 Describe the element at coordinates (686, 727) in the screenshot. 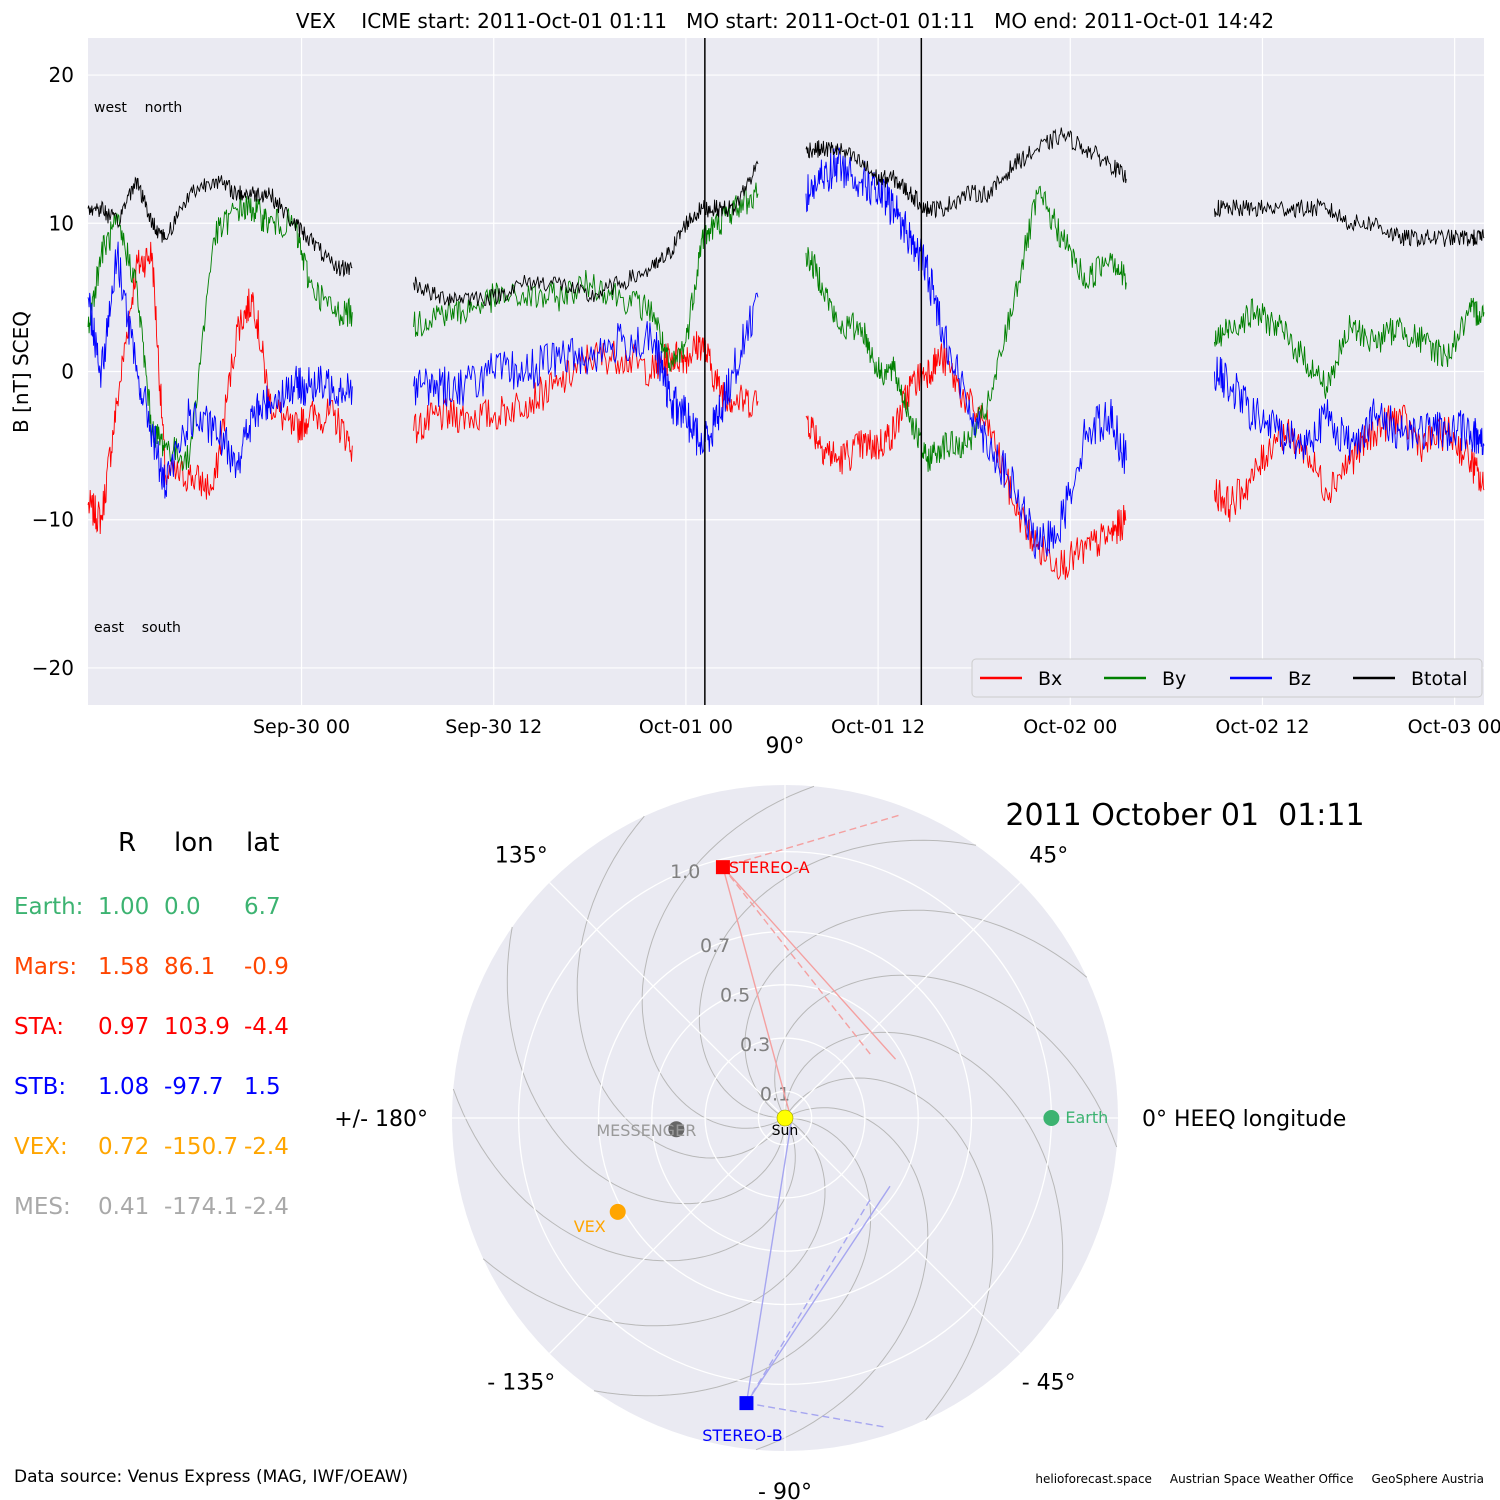

I see `x-tick-label: Oct-01 00` at that location.